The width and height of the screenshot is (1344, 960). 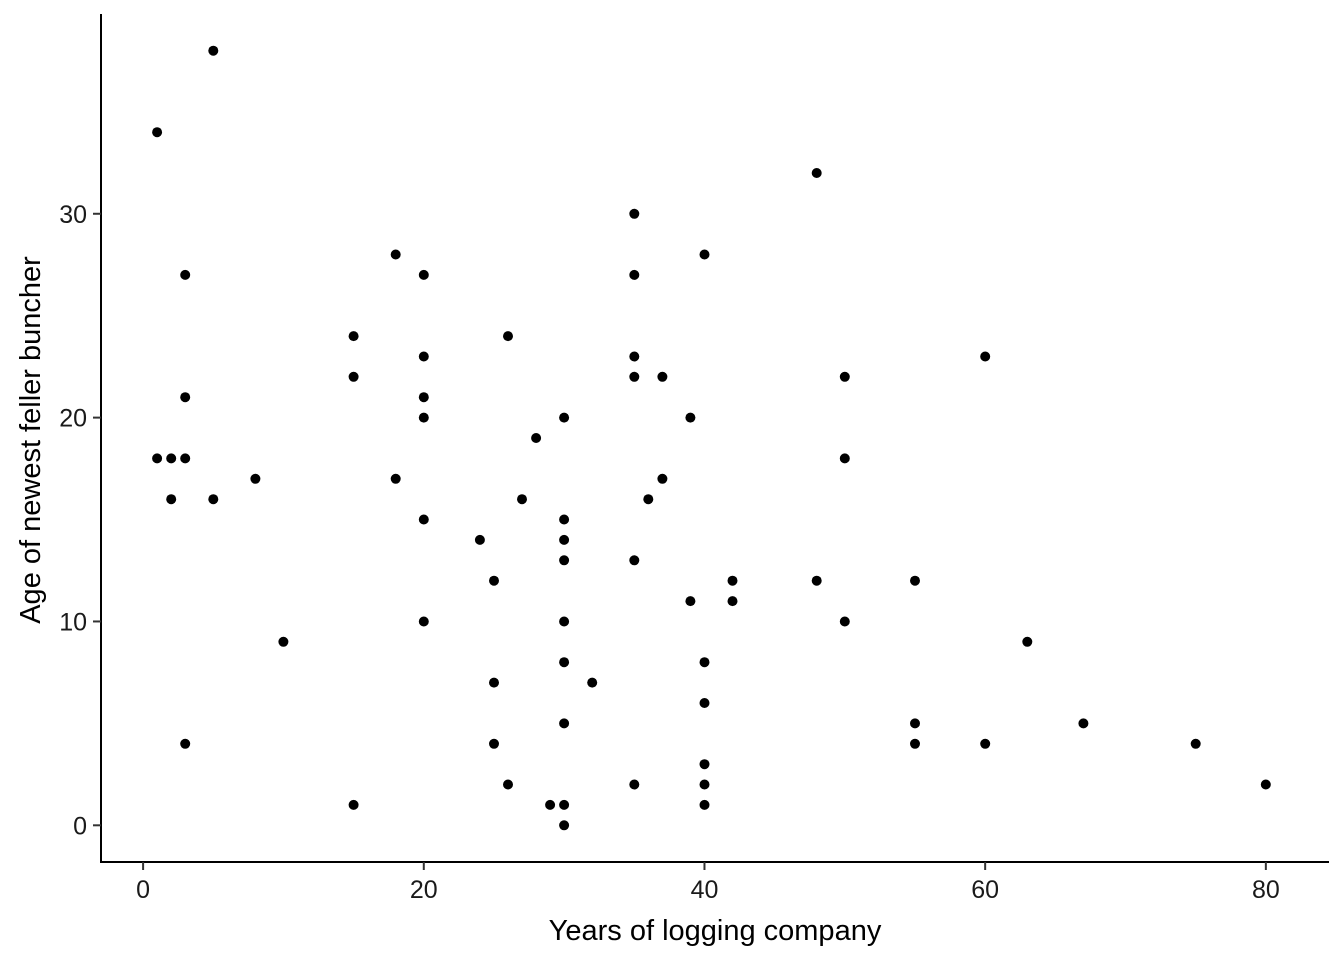 What do you see at coordinates (31, 440) in the screenshot?
I see `y-axis-title: Age of newest feller buncher` at bounding box center [31, 440].